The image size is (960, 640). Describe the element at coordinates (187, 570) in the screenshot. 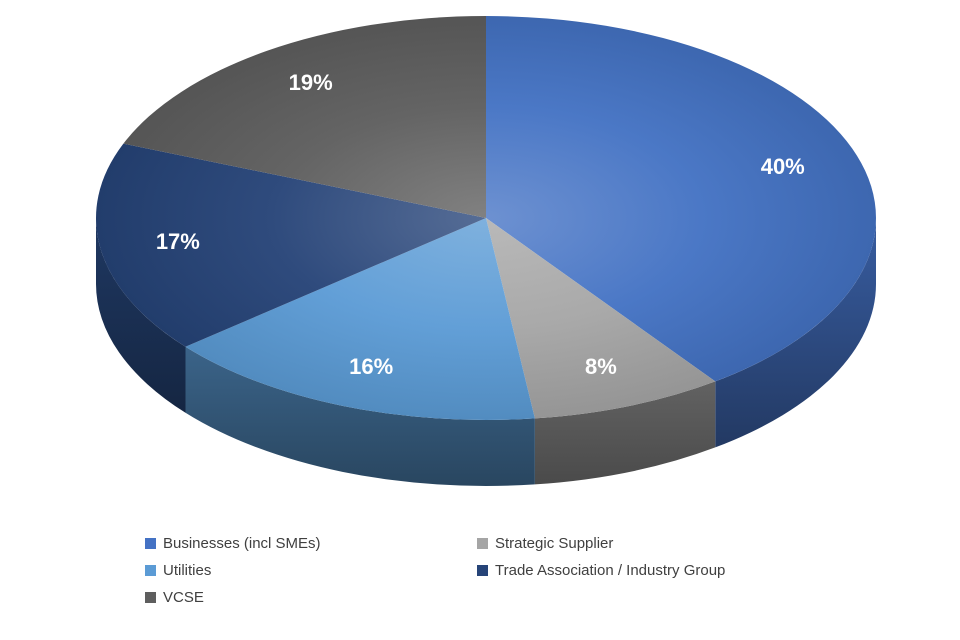

I see `legend-label: Utilities` at that location.